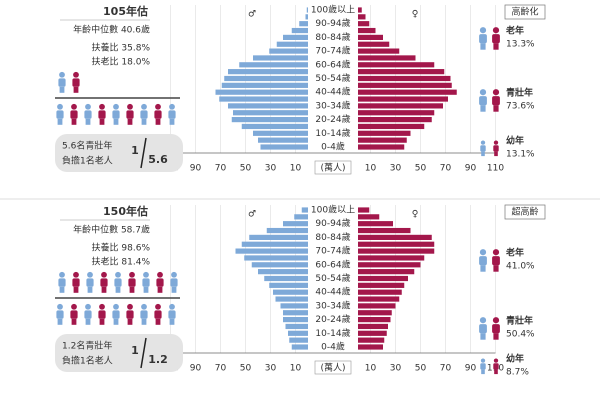  I want to click on stat-text: 扶養比 35.8%, so click(121, 48).